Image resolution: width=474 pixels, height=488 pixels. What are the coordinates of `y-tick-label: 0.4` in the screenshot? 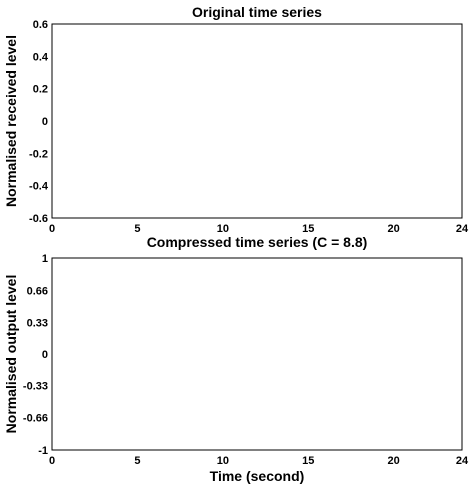 It's located at (41, 57).